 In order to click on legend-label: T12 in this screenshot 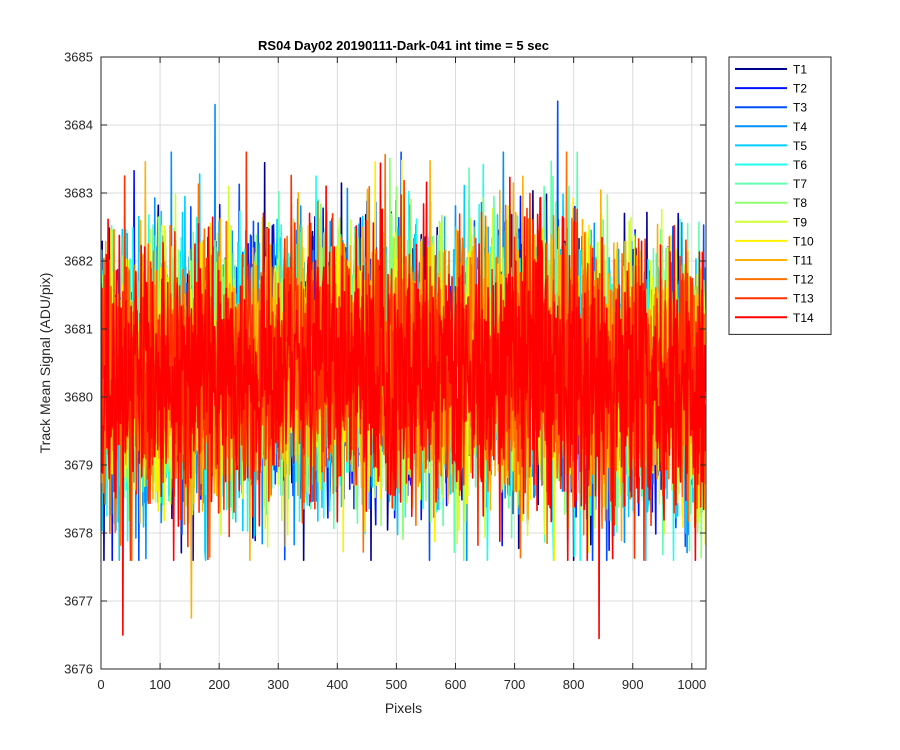, I will do `click(803, 280)`.